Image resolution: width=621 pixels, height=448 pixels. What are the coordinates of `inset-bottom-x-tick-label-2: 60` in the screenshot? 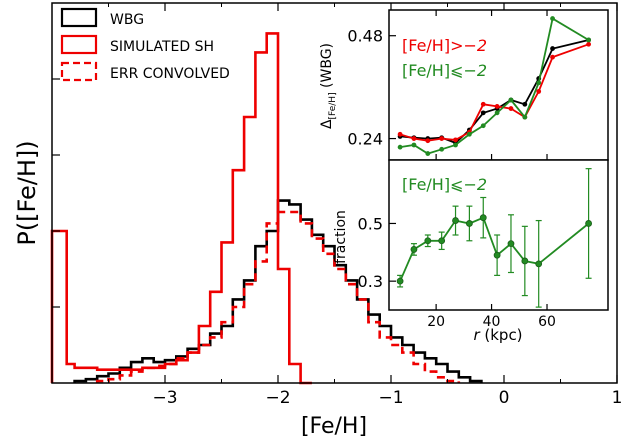 It's located at (547, 322).